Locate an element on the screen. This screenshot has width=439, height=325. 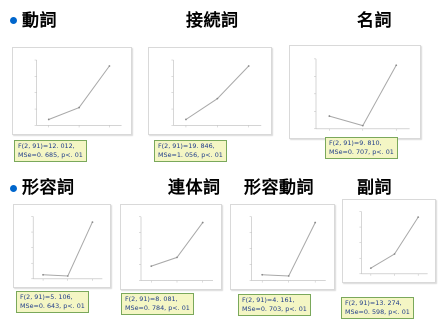
heading-fukushi: 副詞 is located at coordinates (374, 188).